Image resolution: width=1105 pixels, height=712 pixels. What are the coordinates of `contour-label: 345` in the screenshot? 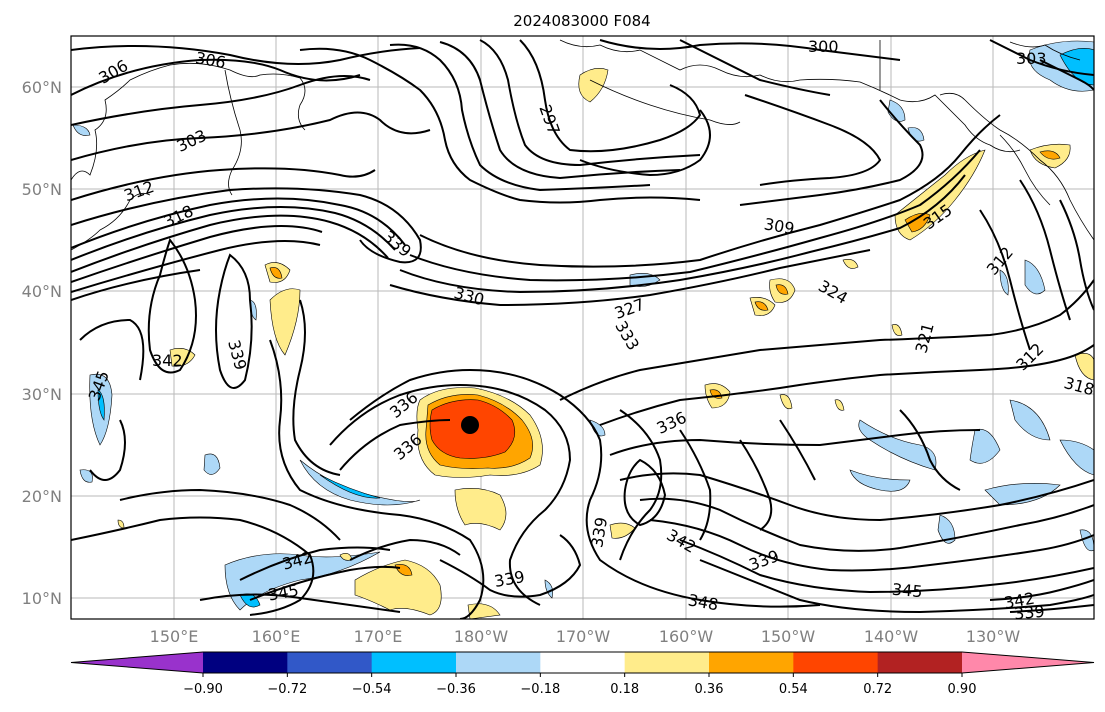 It's located at (907, 591).